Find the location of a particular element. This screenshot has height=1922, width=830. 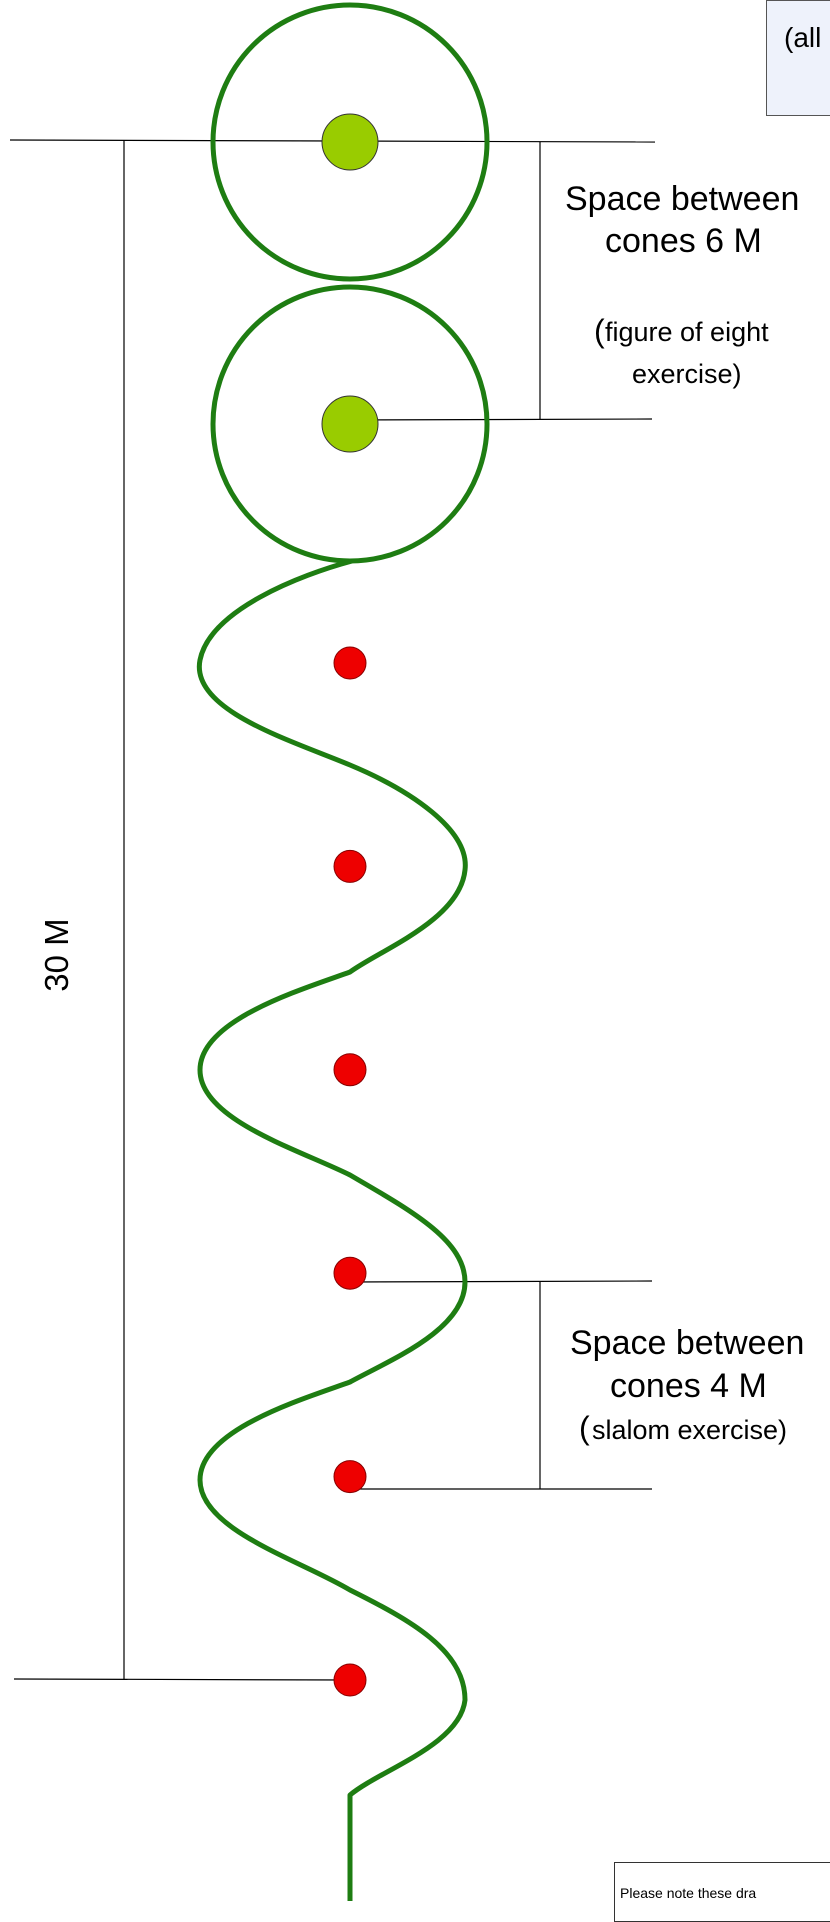

slalom-upper-line is located at coordinates (501, 1281).